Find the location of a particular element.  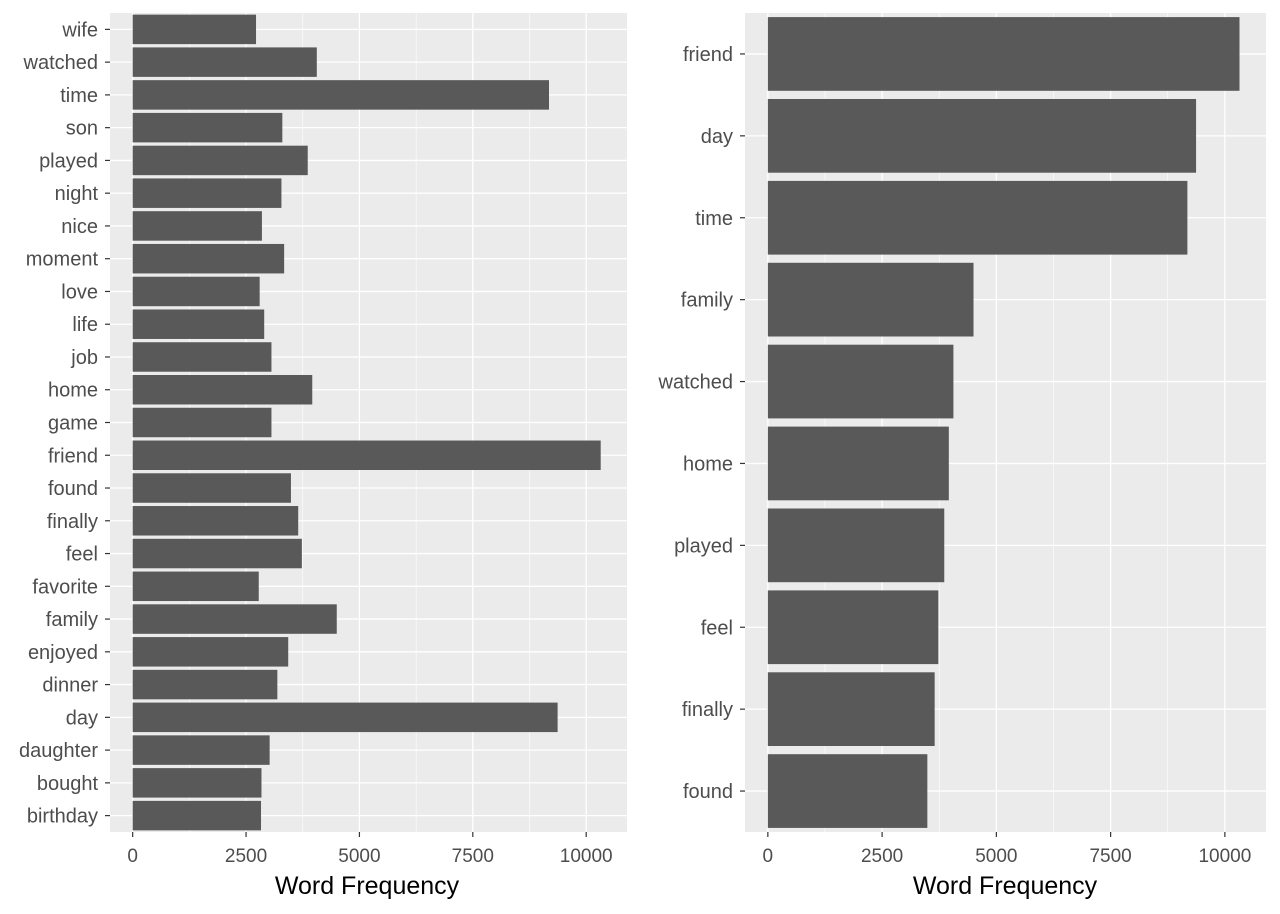

bar-moment is located at coordinates (208, 258).